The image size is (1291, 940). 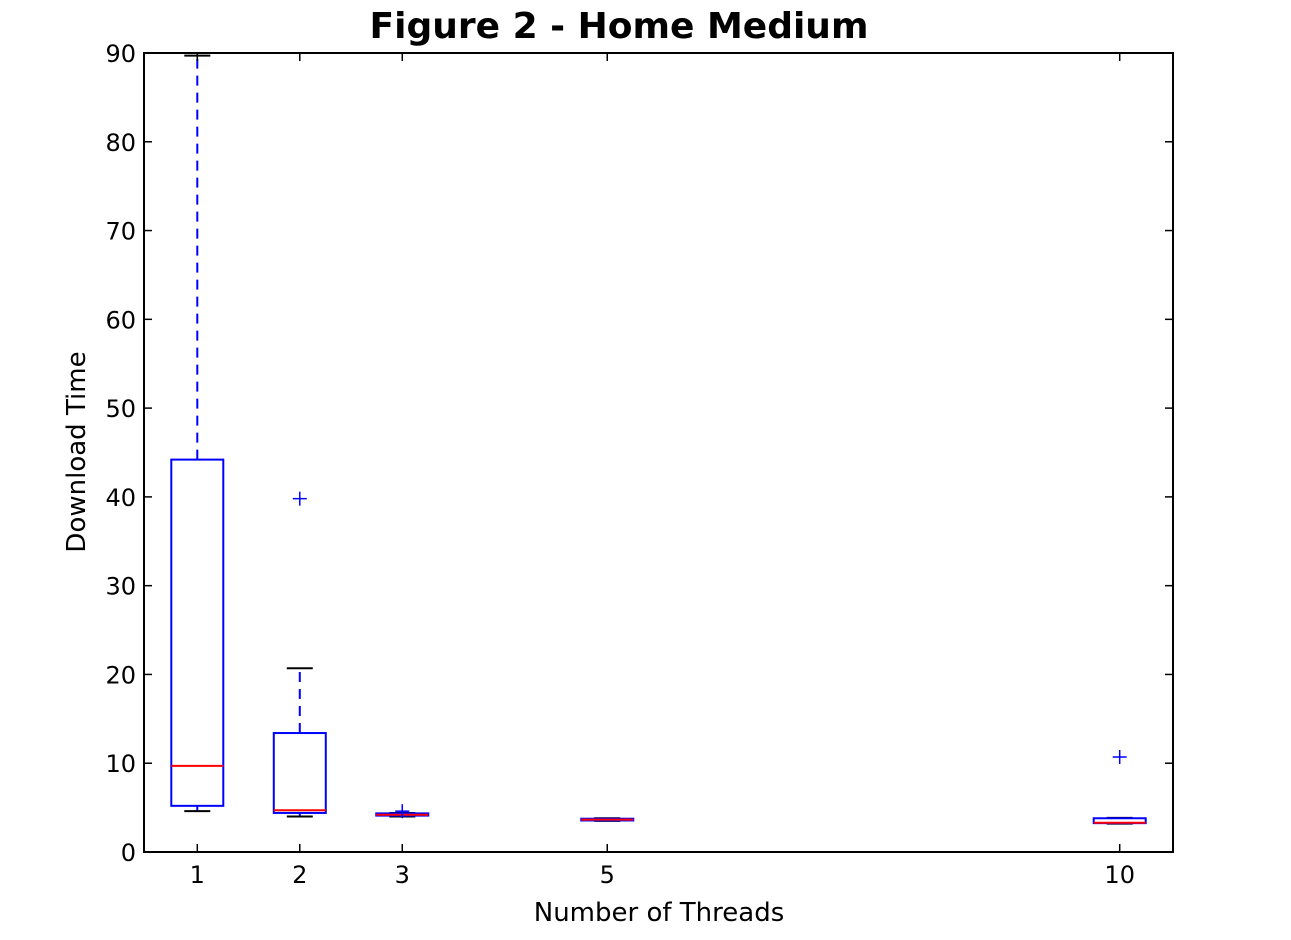 I want to click on y-tick-label: 70, so click(x=120, y=232).